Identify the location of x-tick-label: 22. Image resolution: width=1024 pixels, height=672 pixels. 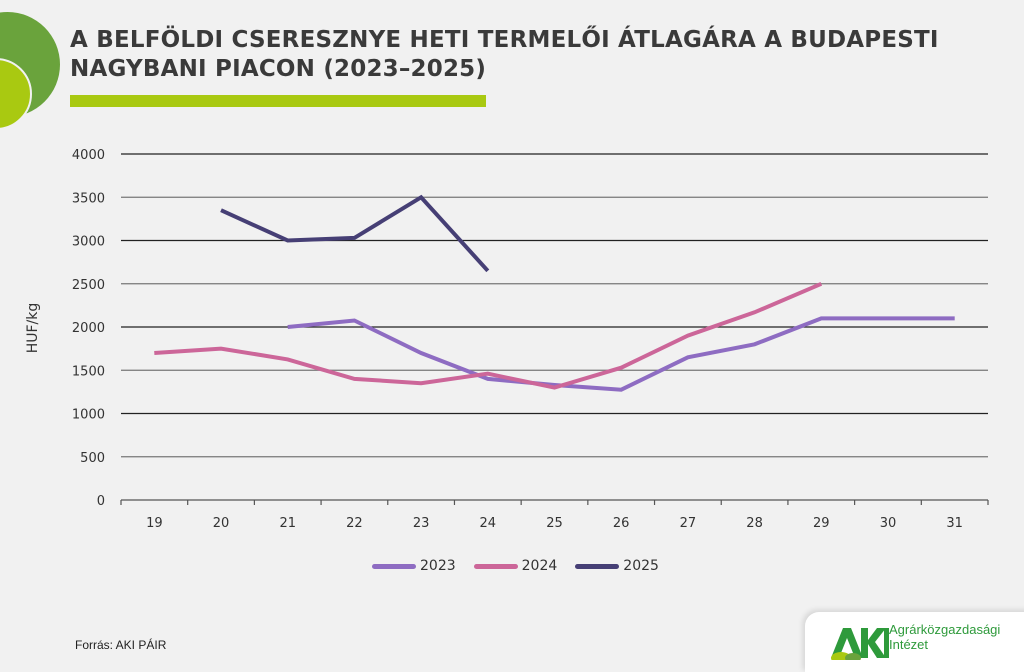
(354, 523).